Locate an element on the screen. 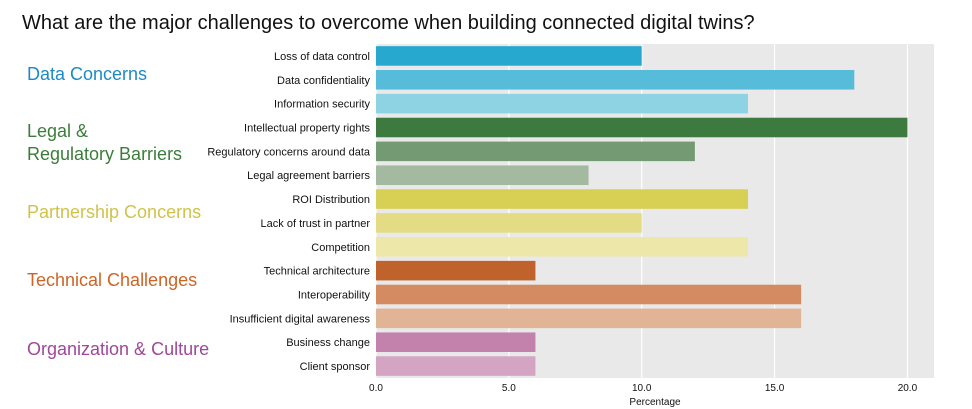 This screenshot has height=409, width=972. x-tick-label: 10.0 is located at coordinates (642, 388).